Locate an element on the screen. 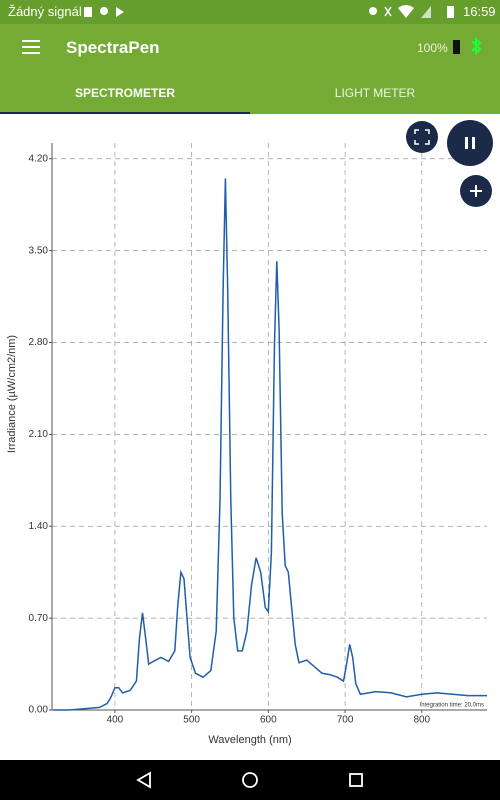 The width and height of the screenshot is (500, 805). tab-bar: SPECTROMETER LIGHT METER is located at coordinates (250, 93).